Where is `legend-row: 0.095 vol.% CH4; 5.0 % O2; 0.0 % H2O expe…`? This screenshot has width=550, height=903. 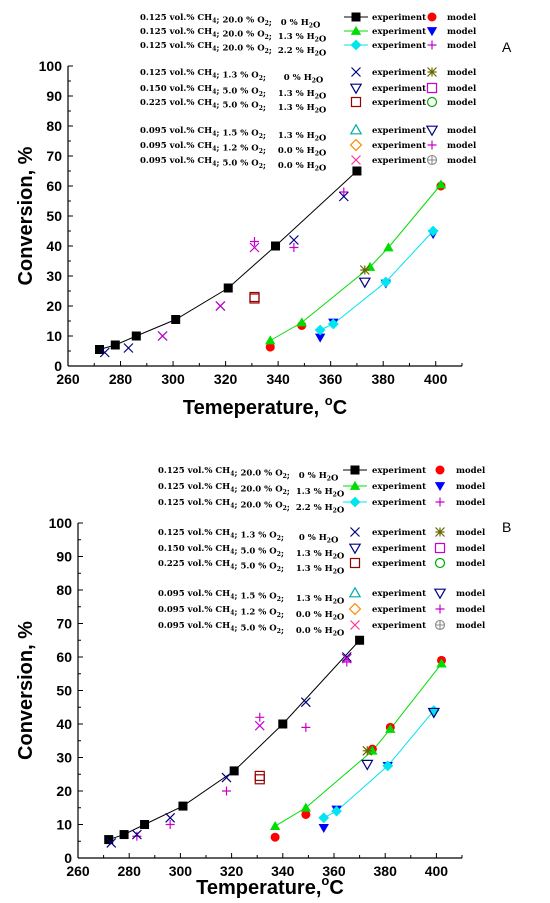
legend-row: 0.095 vol.% CH4; 5.0 % O2; 0.0 % H2O expe… is located at coordinates (322, 629).